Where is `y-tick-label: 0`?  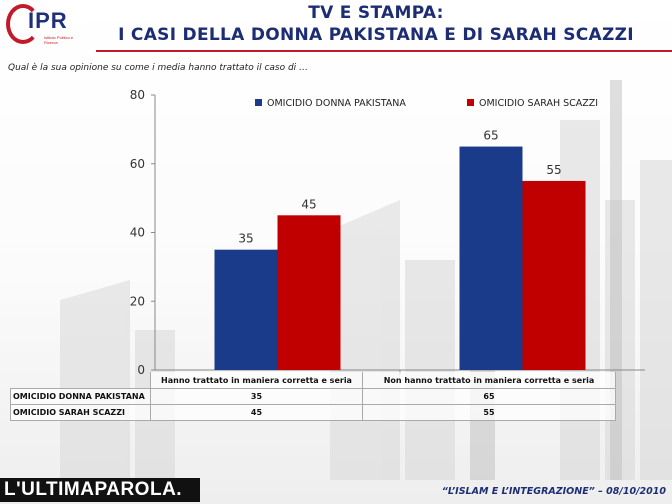 y-tick-label: 0 is located at coordinates (141, 370).